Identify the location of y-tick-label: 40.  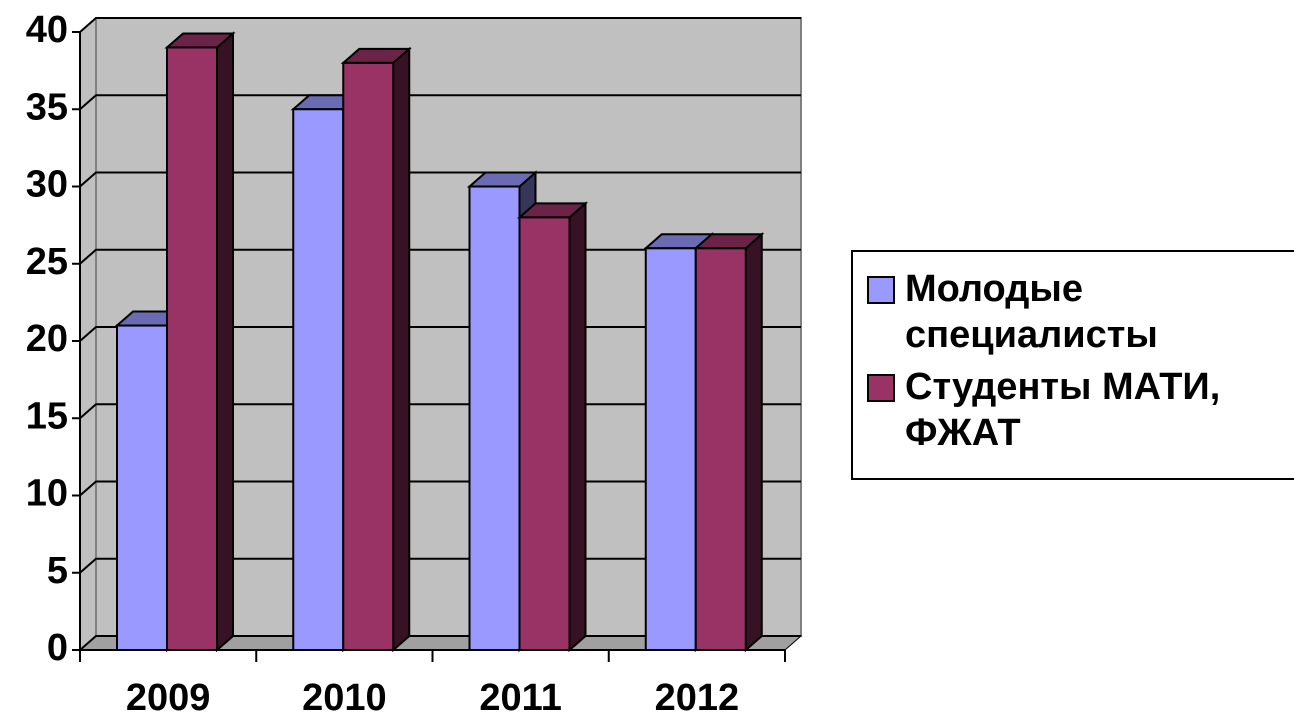
(47, 30).